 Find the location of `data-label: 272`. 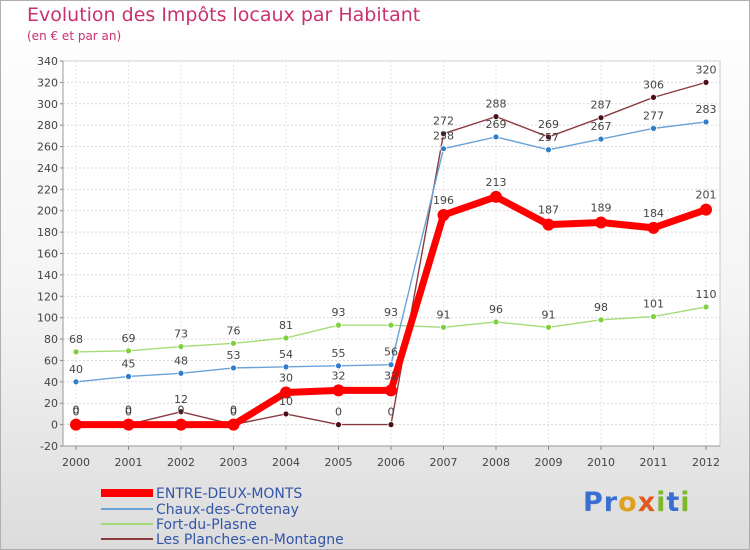

data-label: 272 is located at coordinates (443, 121).